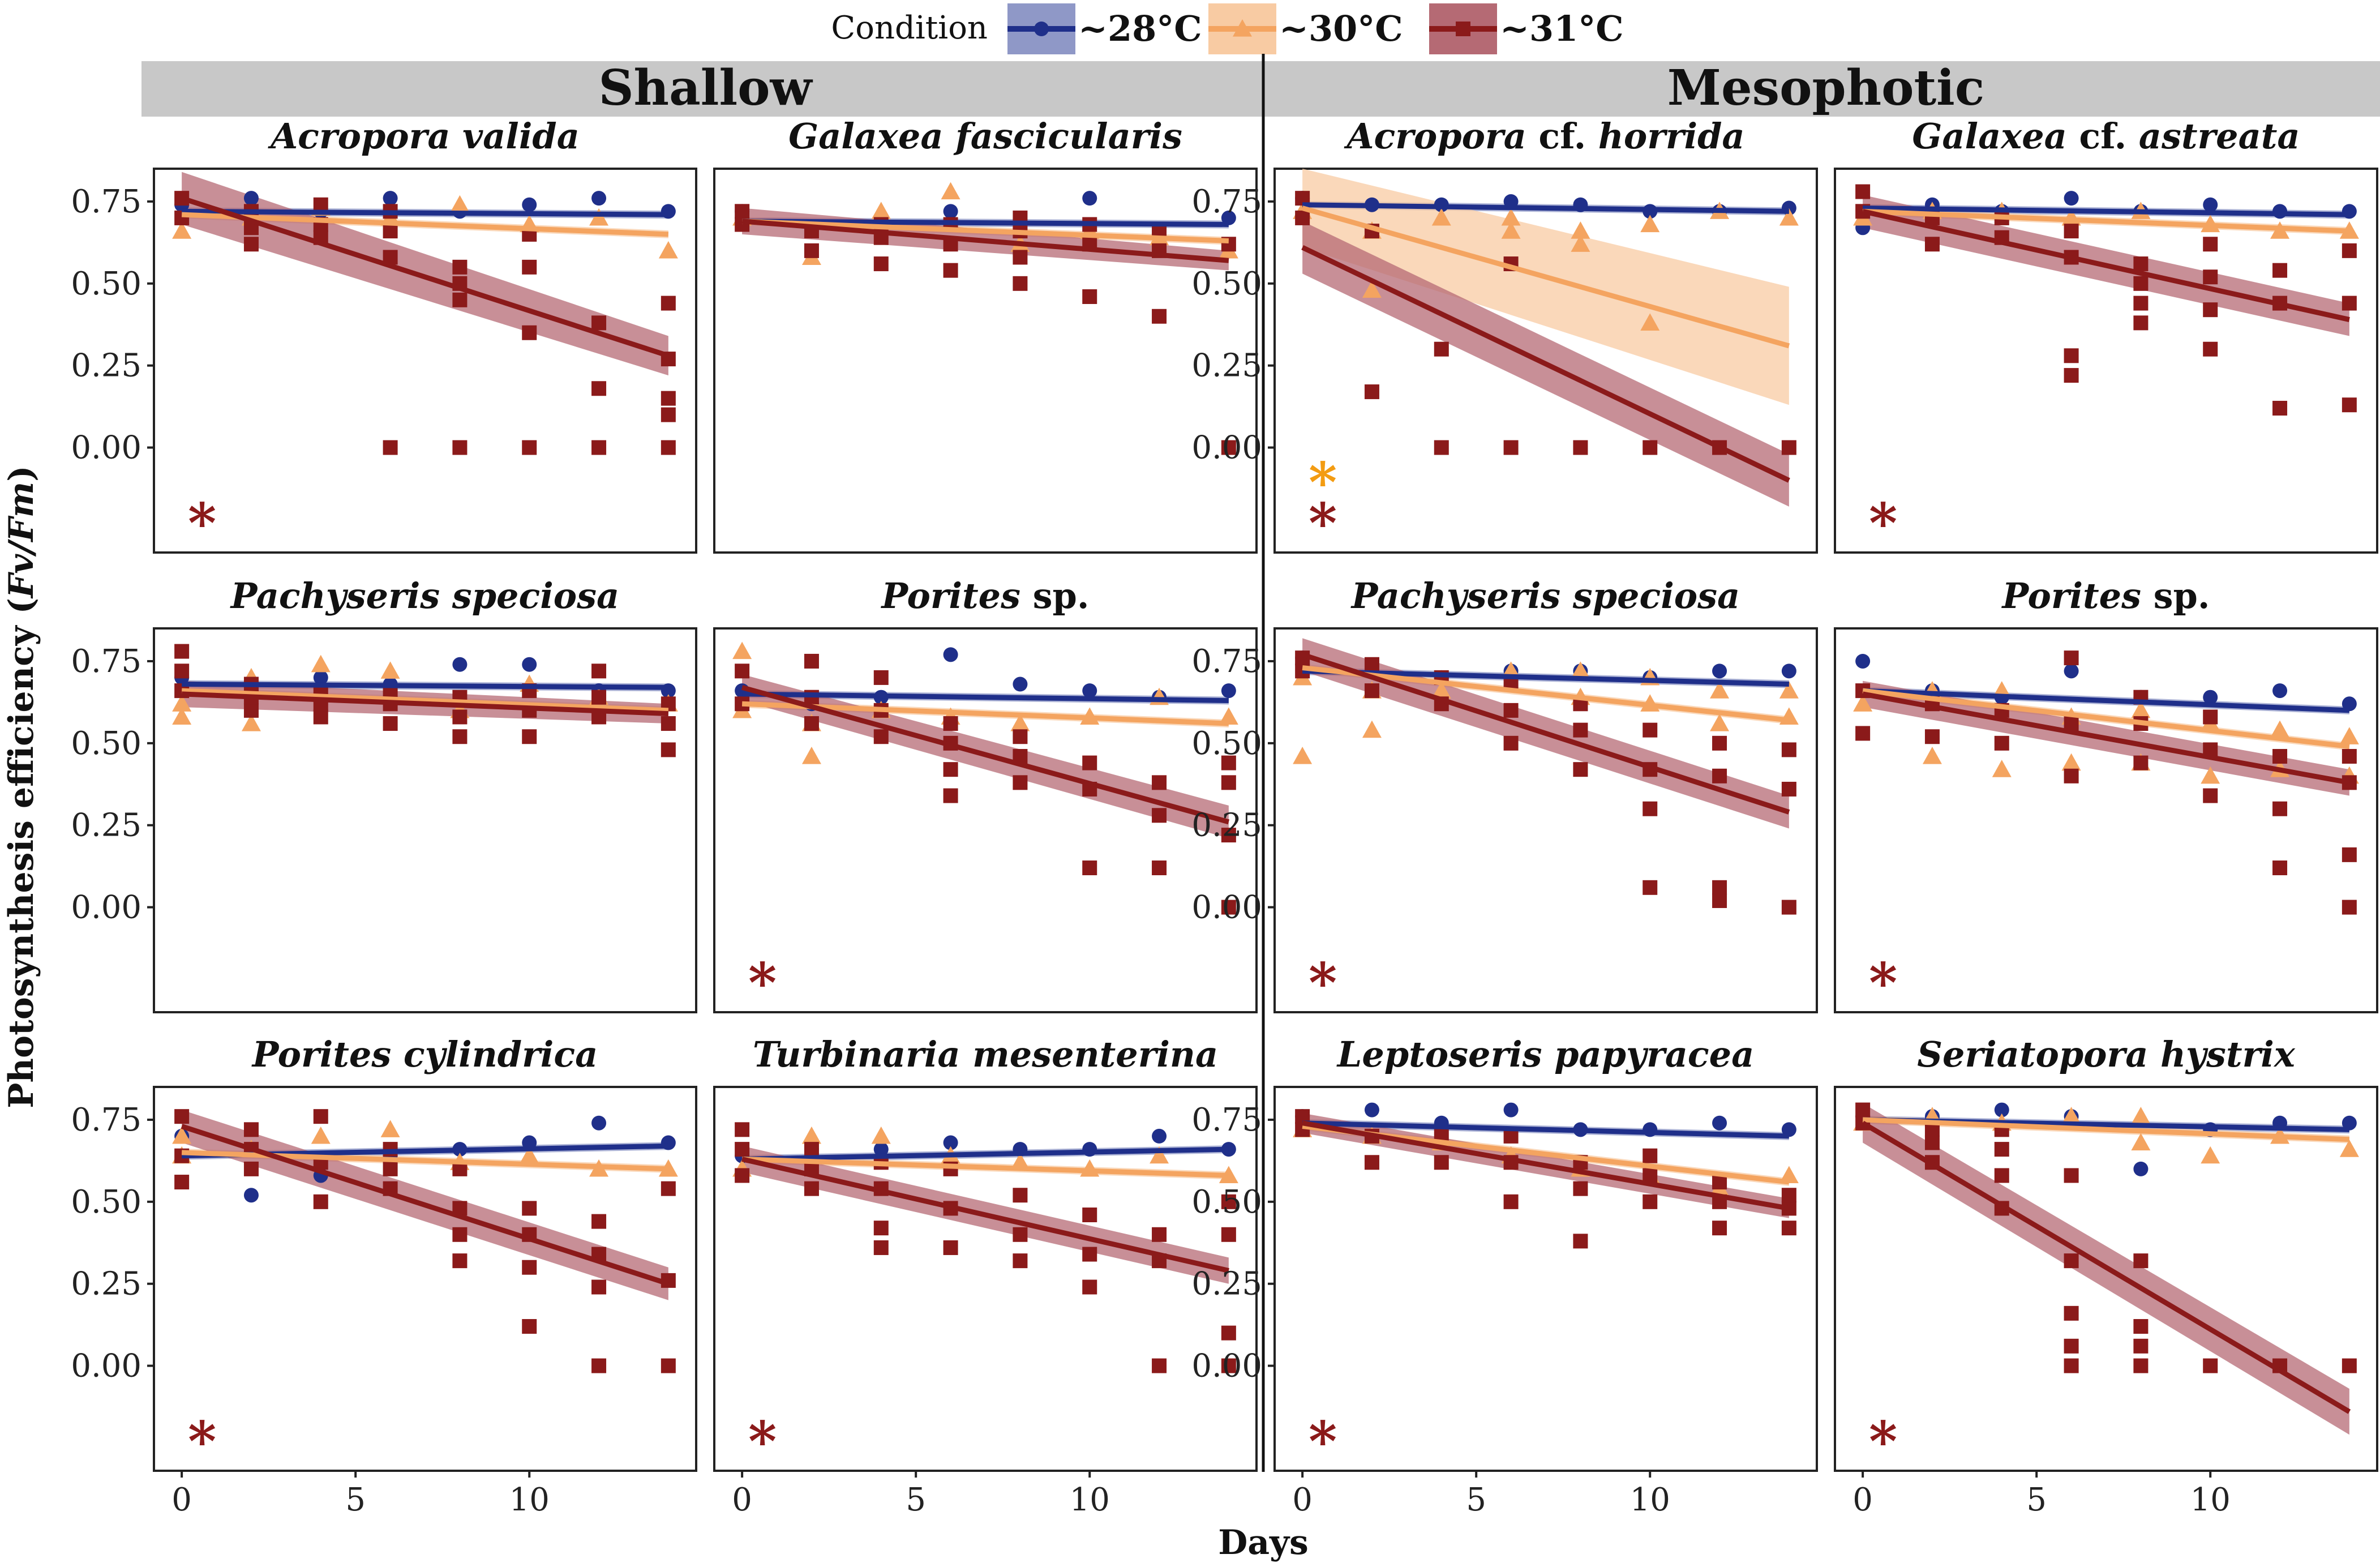  Describe the element at coordinates (1323, 483) in the screenshot. I see `significance-star-c30: *` at that location.